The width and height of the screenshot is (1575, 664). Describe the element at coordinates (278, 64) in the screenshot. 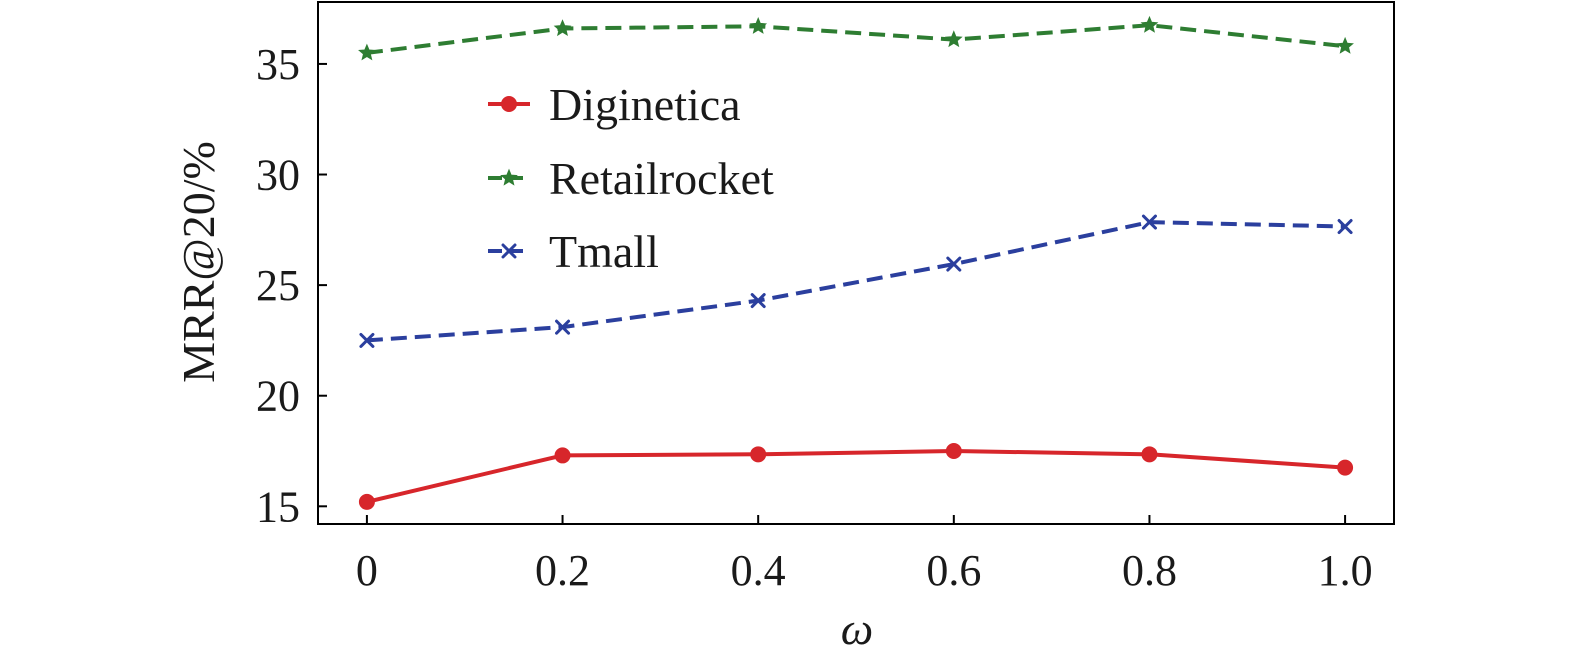

I see `y-tick-label: 35` at that location.